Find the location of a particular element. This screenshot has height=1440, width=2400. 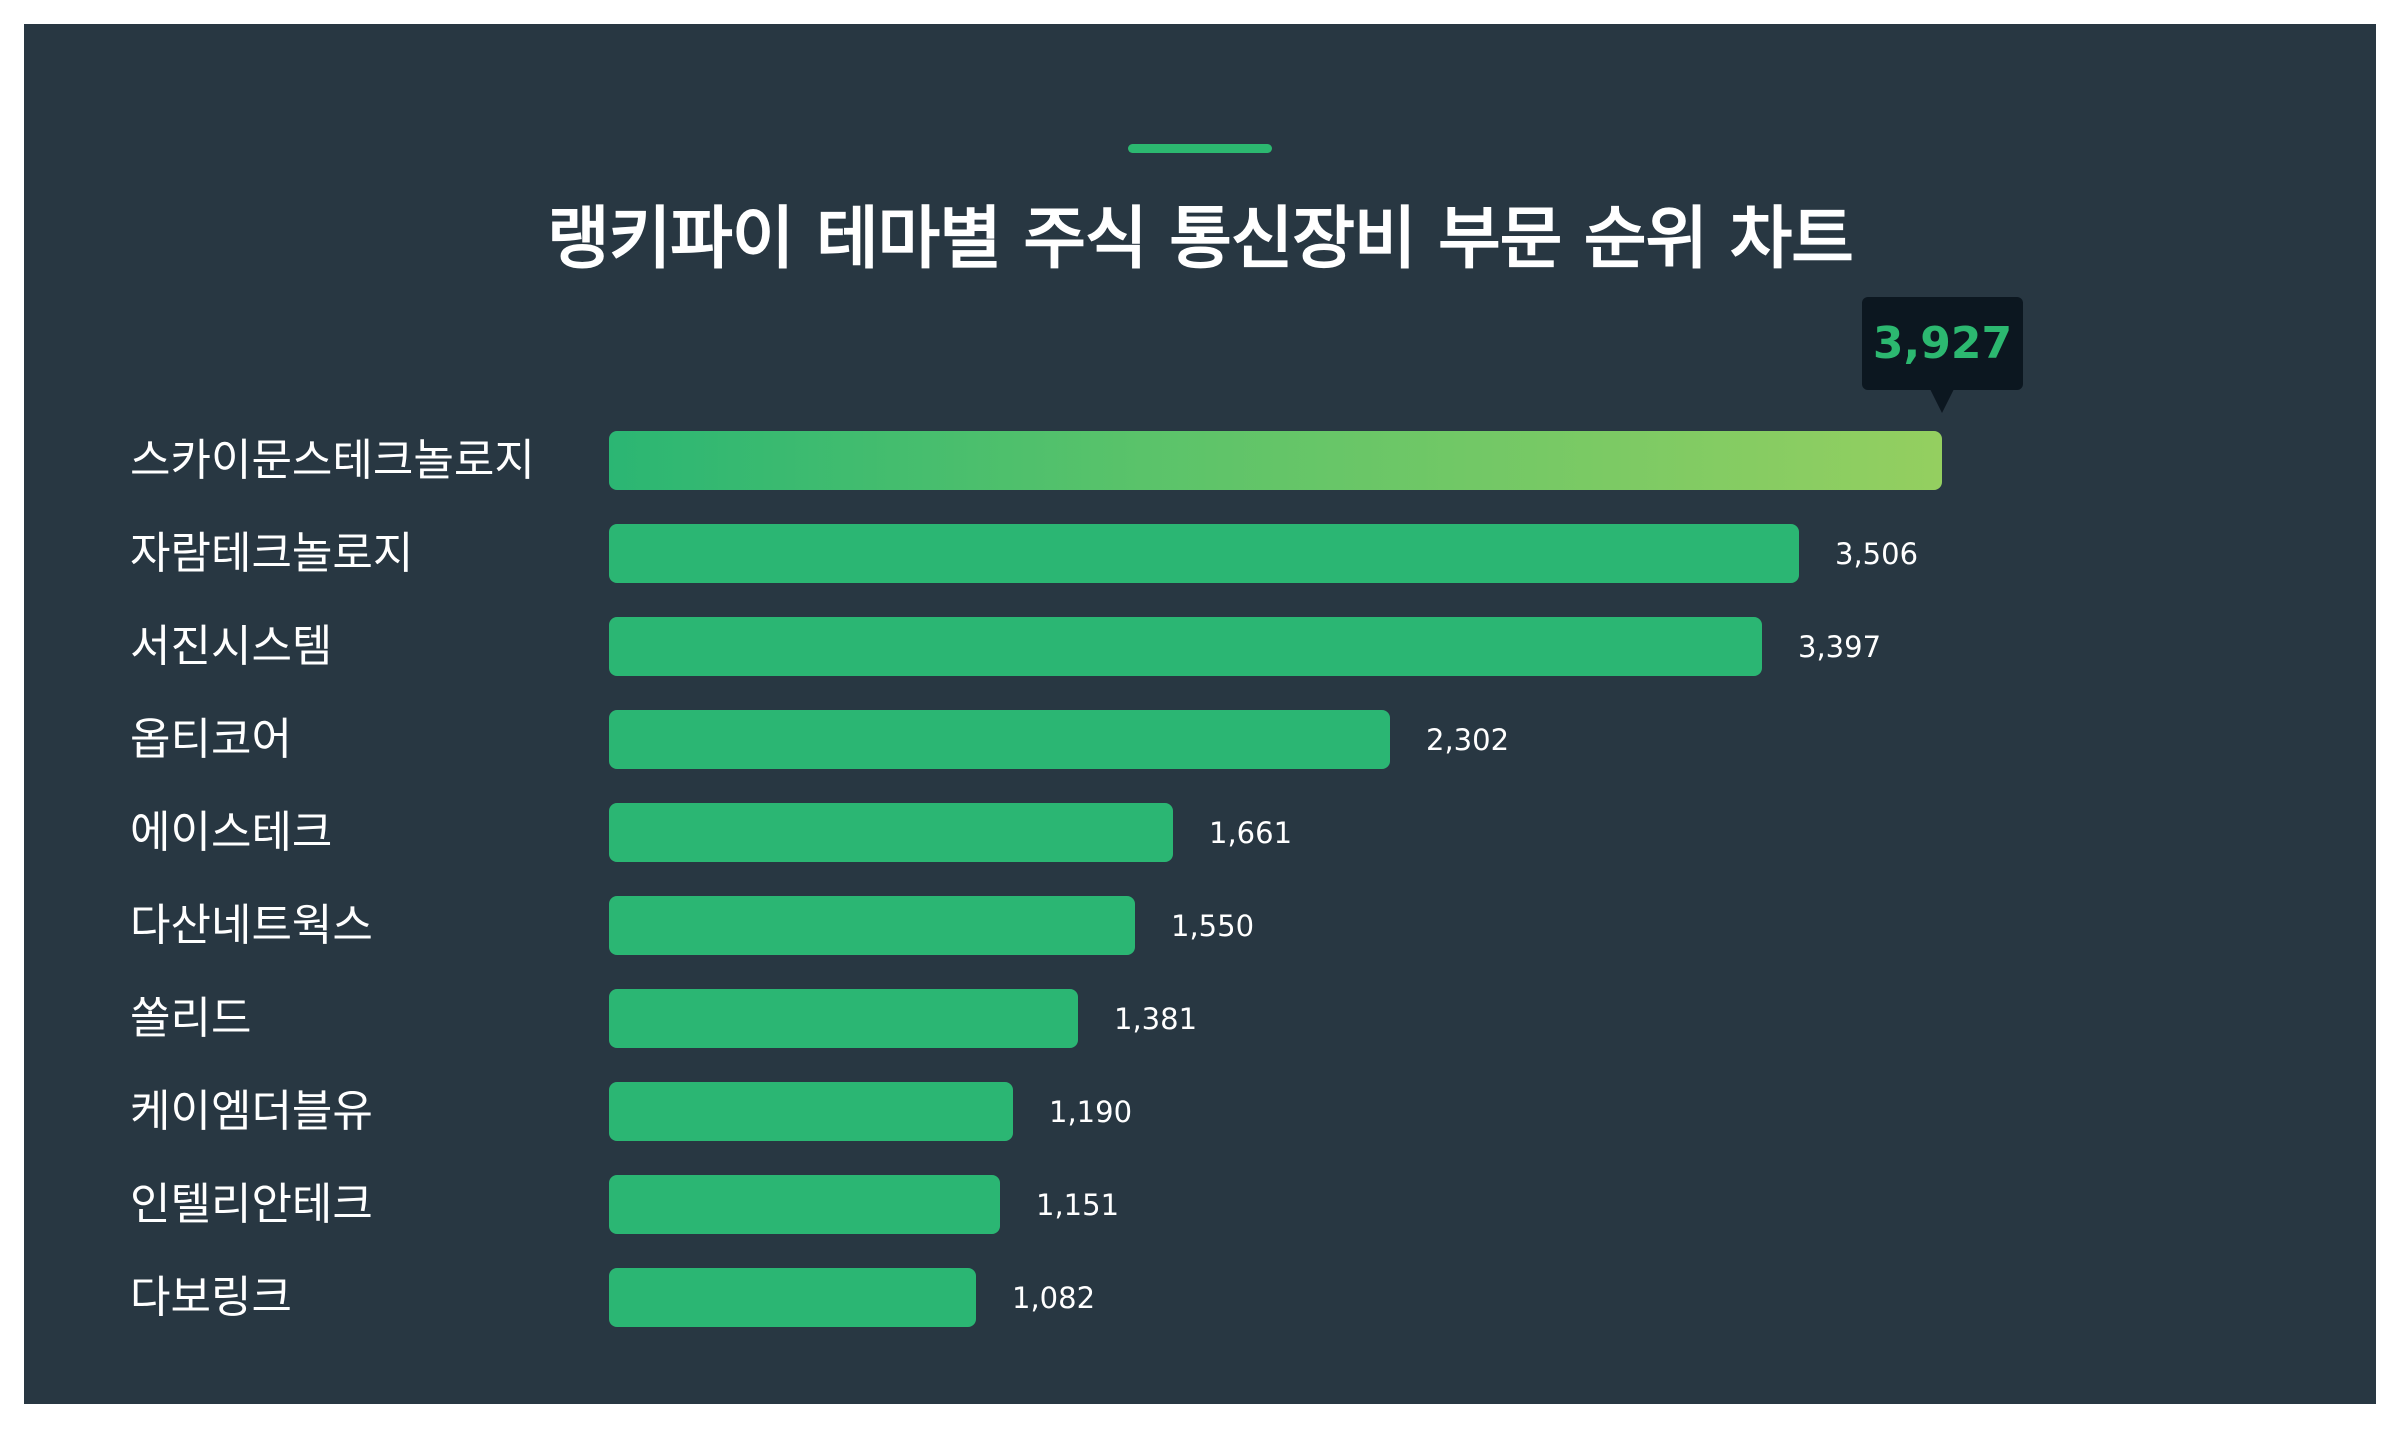

bar-row: 다산네트웍스 1,550 is located at coordinates (1200, 926).